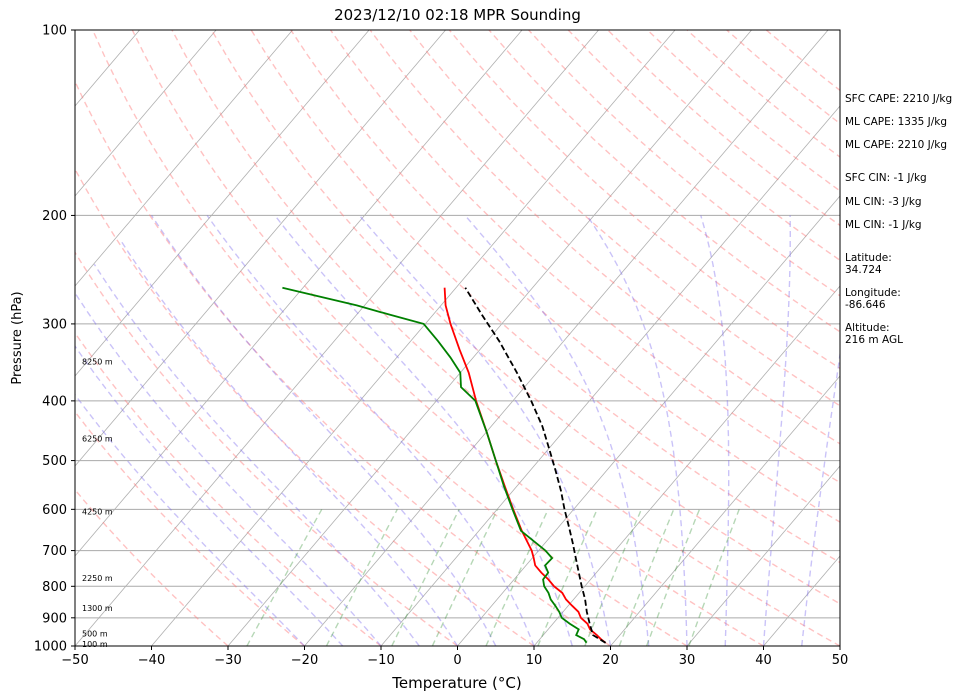 The width and height of the screenshot is (968, 700). Describe the element at coordinates (54, 216) in the screenshot. I see `y-tick-label: 200` at that location.